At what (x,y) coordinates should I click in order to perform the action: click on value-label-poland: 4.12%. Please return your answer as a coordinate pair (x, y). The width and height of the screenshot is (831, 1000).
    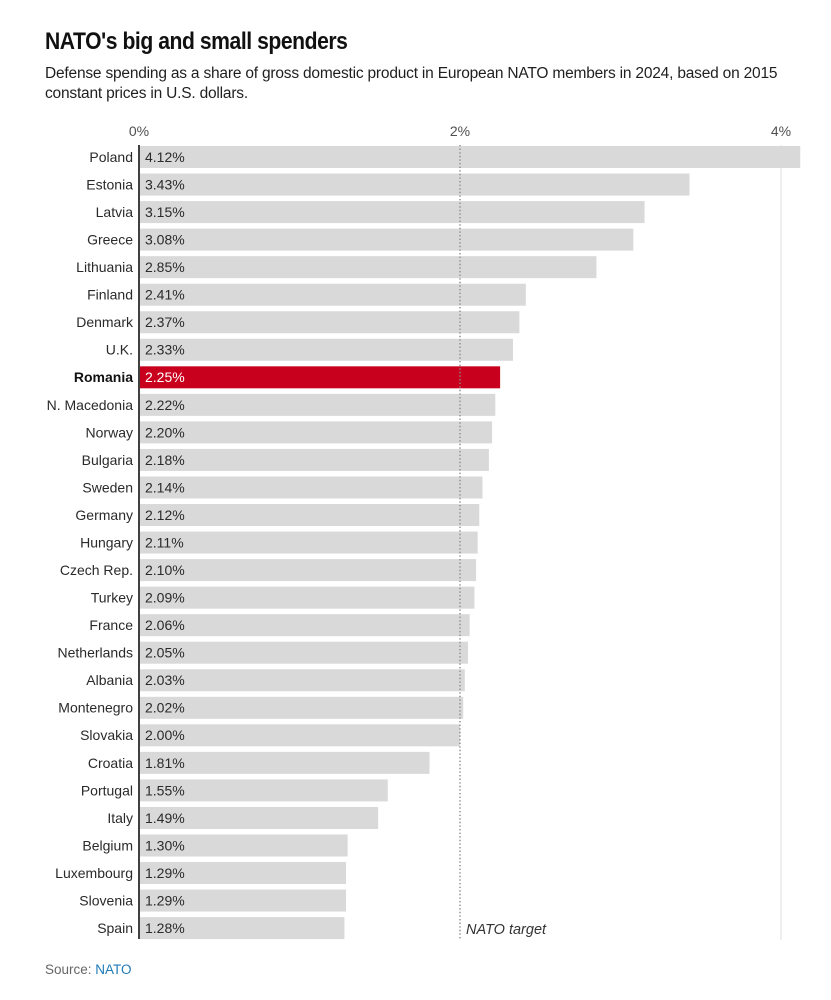
    Looking at the image, I should click on (165, 157).